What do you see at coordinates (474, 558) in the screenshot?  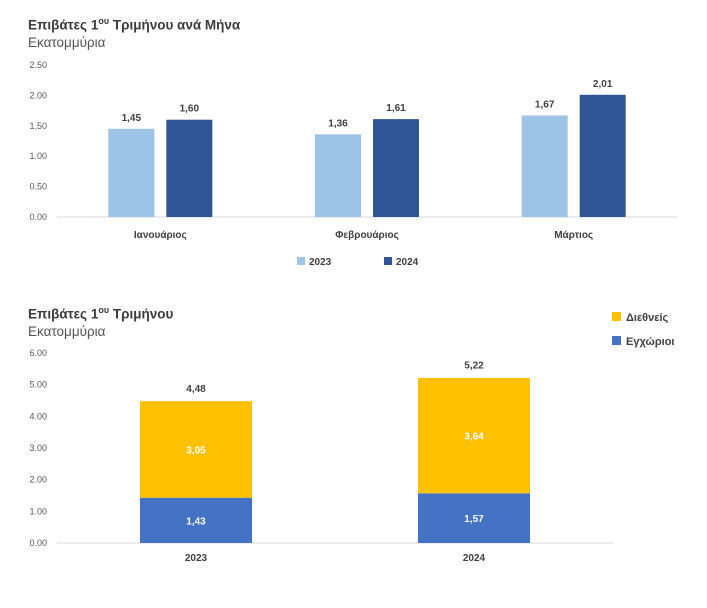 I see `x-tick-label: 2024` at bounding box center [474, 558].